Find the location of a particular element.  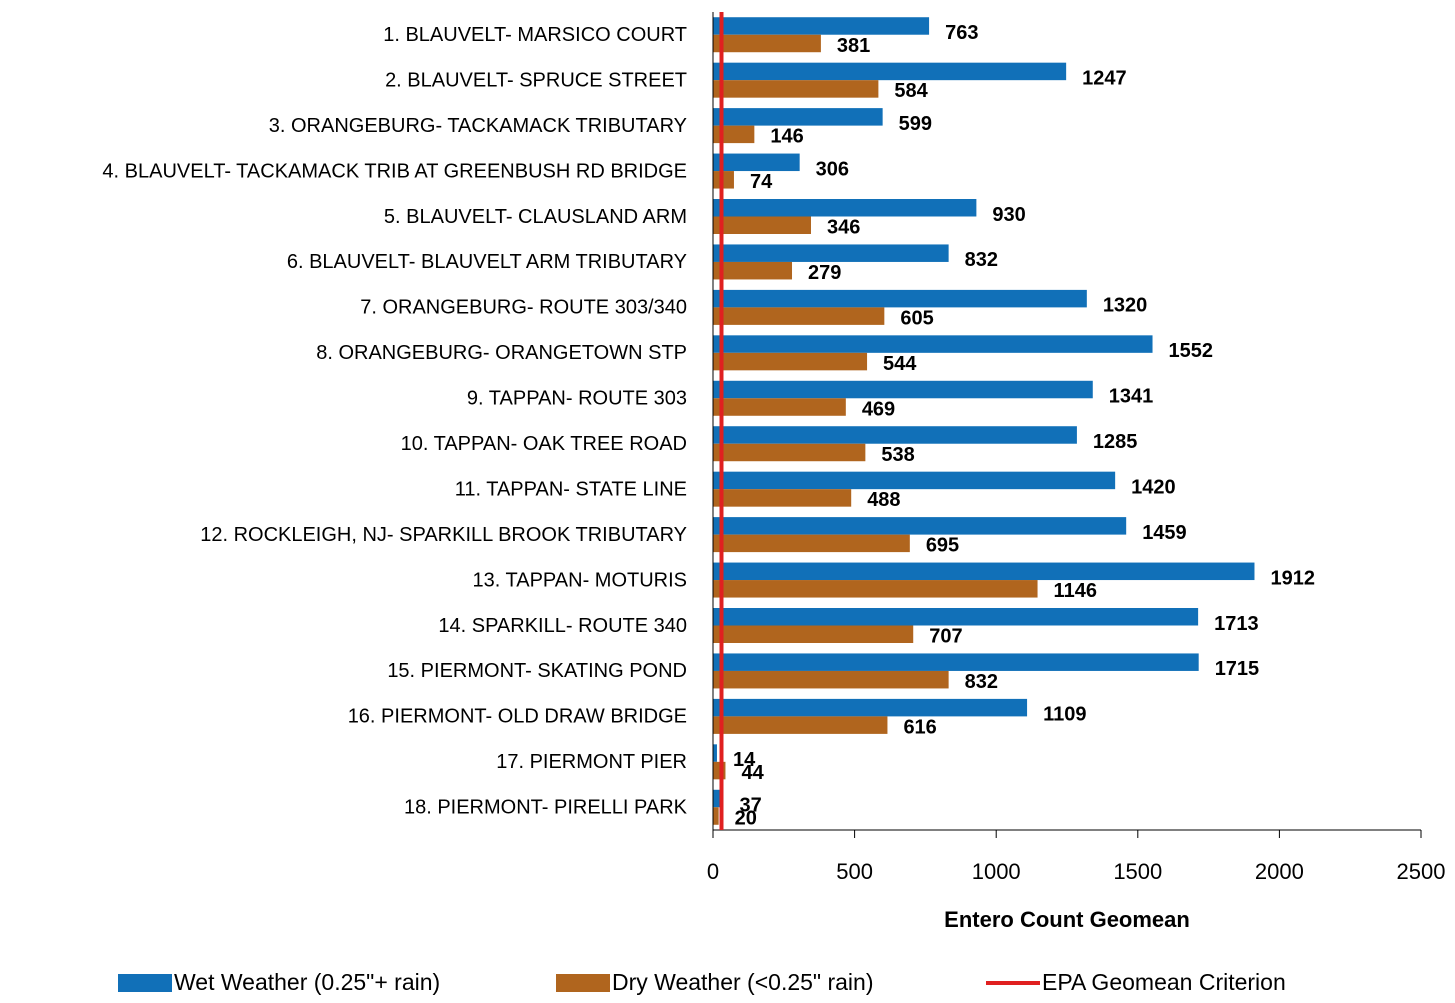

value-label: 488 is located at coordinates (883, 500).